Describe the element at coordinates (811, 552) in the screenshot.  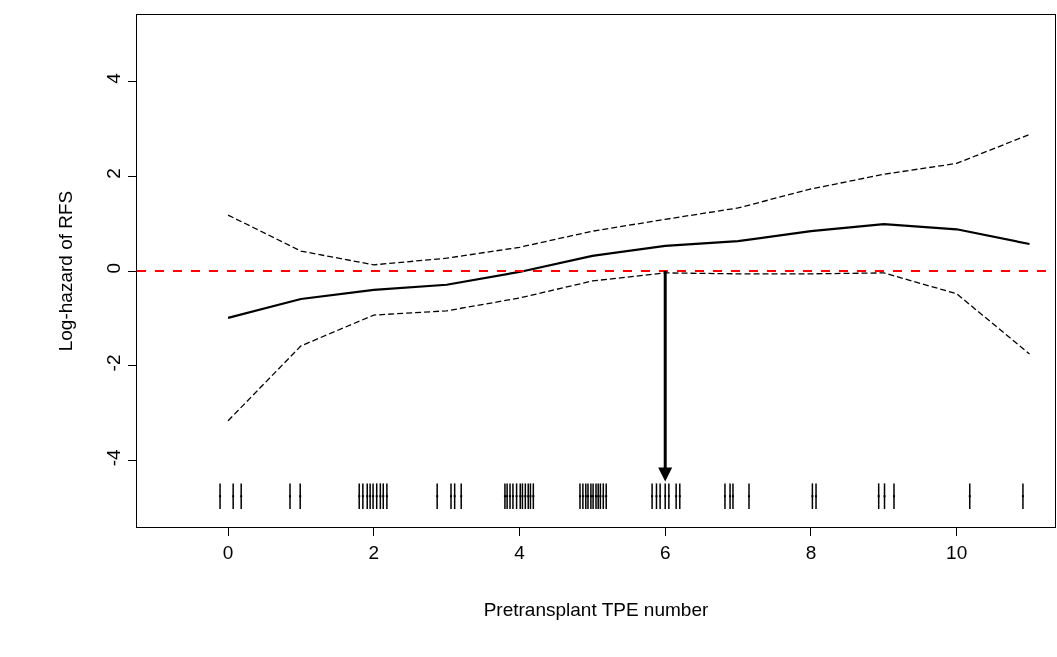
I see `x-tick-label: 8` at that location.